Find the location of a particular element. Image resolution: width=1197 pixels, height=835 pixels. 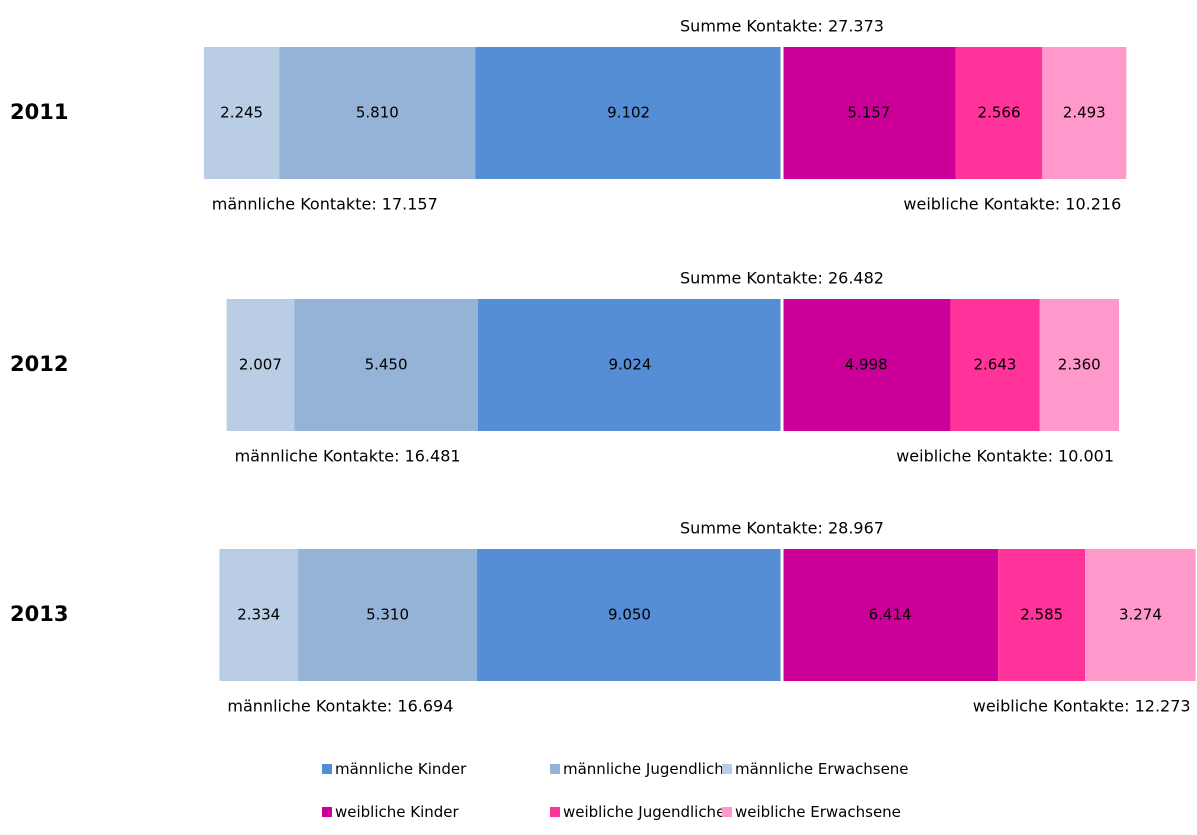

legend-label: männliche Erwachsene is located at coordinates (822, 769).